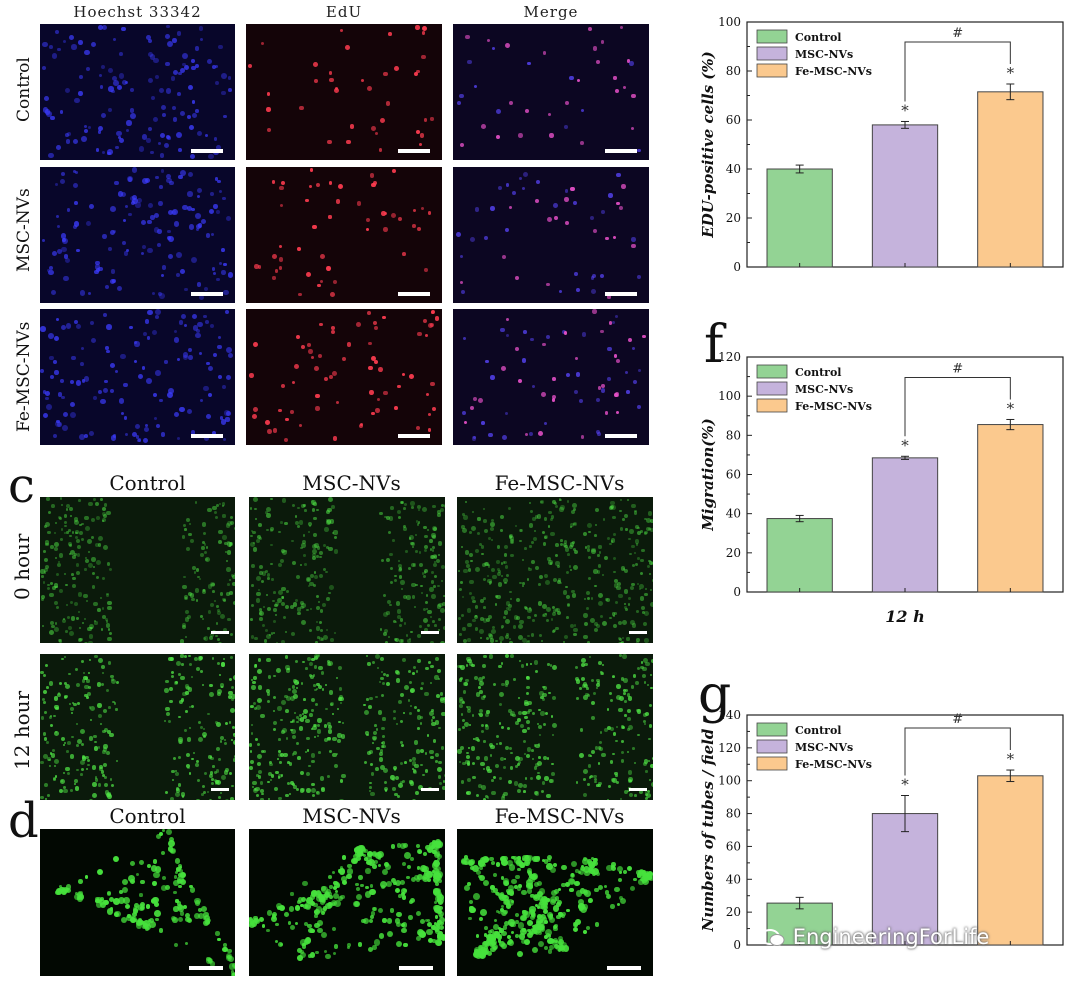  What do you see at coordinates (414, 151) in the screenshot?
I see `scale-bar` at bounding box center [414, 151].